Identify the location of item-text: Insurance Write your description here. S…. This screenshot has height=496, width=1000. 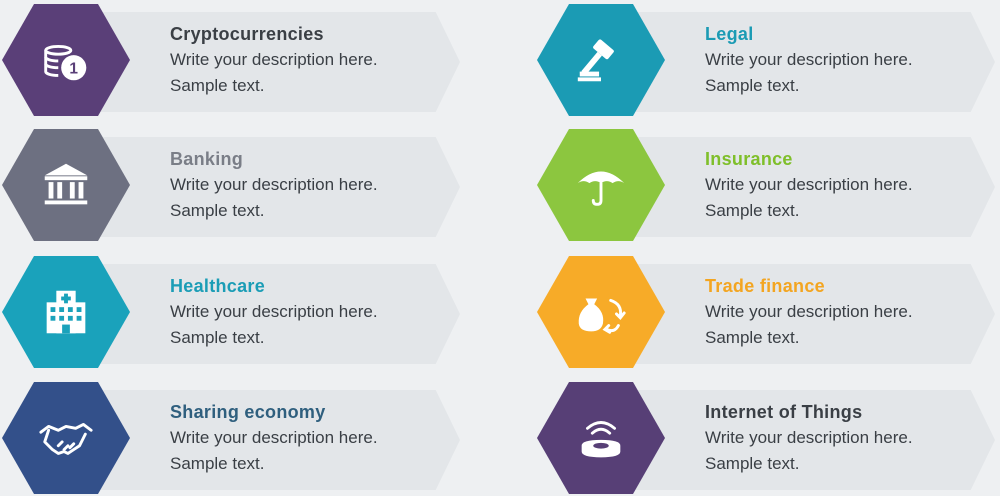
(850, 185).